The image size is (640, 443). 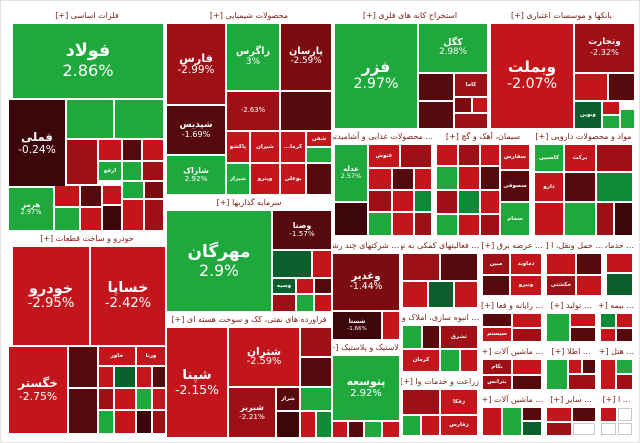 I want to click on stock-tile-عدله: عدله 2.57%, so click(x=351, y=173).